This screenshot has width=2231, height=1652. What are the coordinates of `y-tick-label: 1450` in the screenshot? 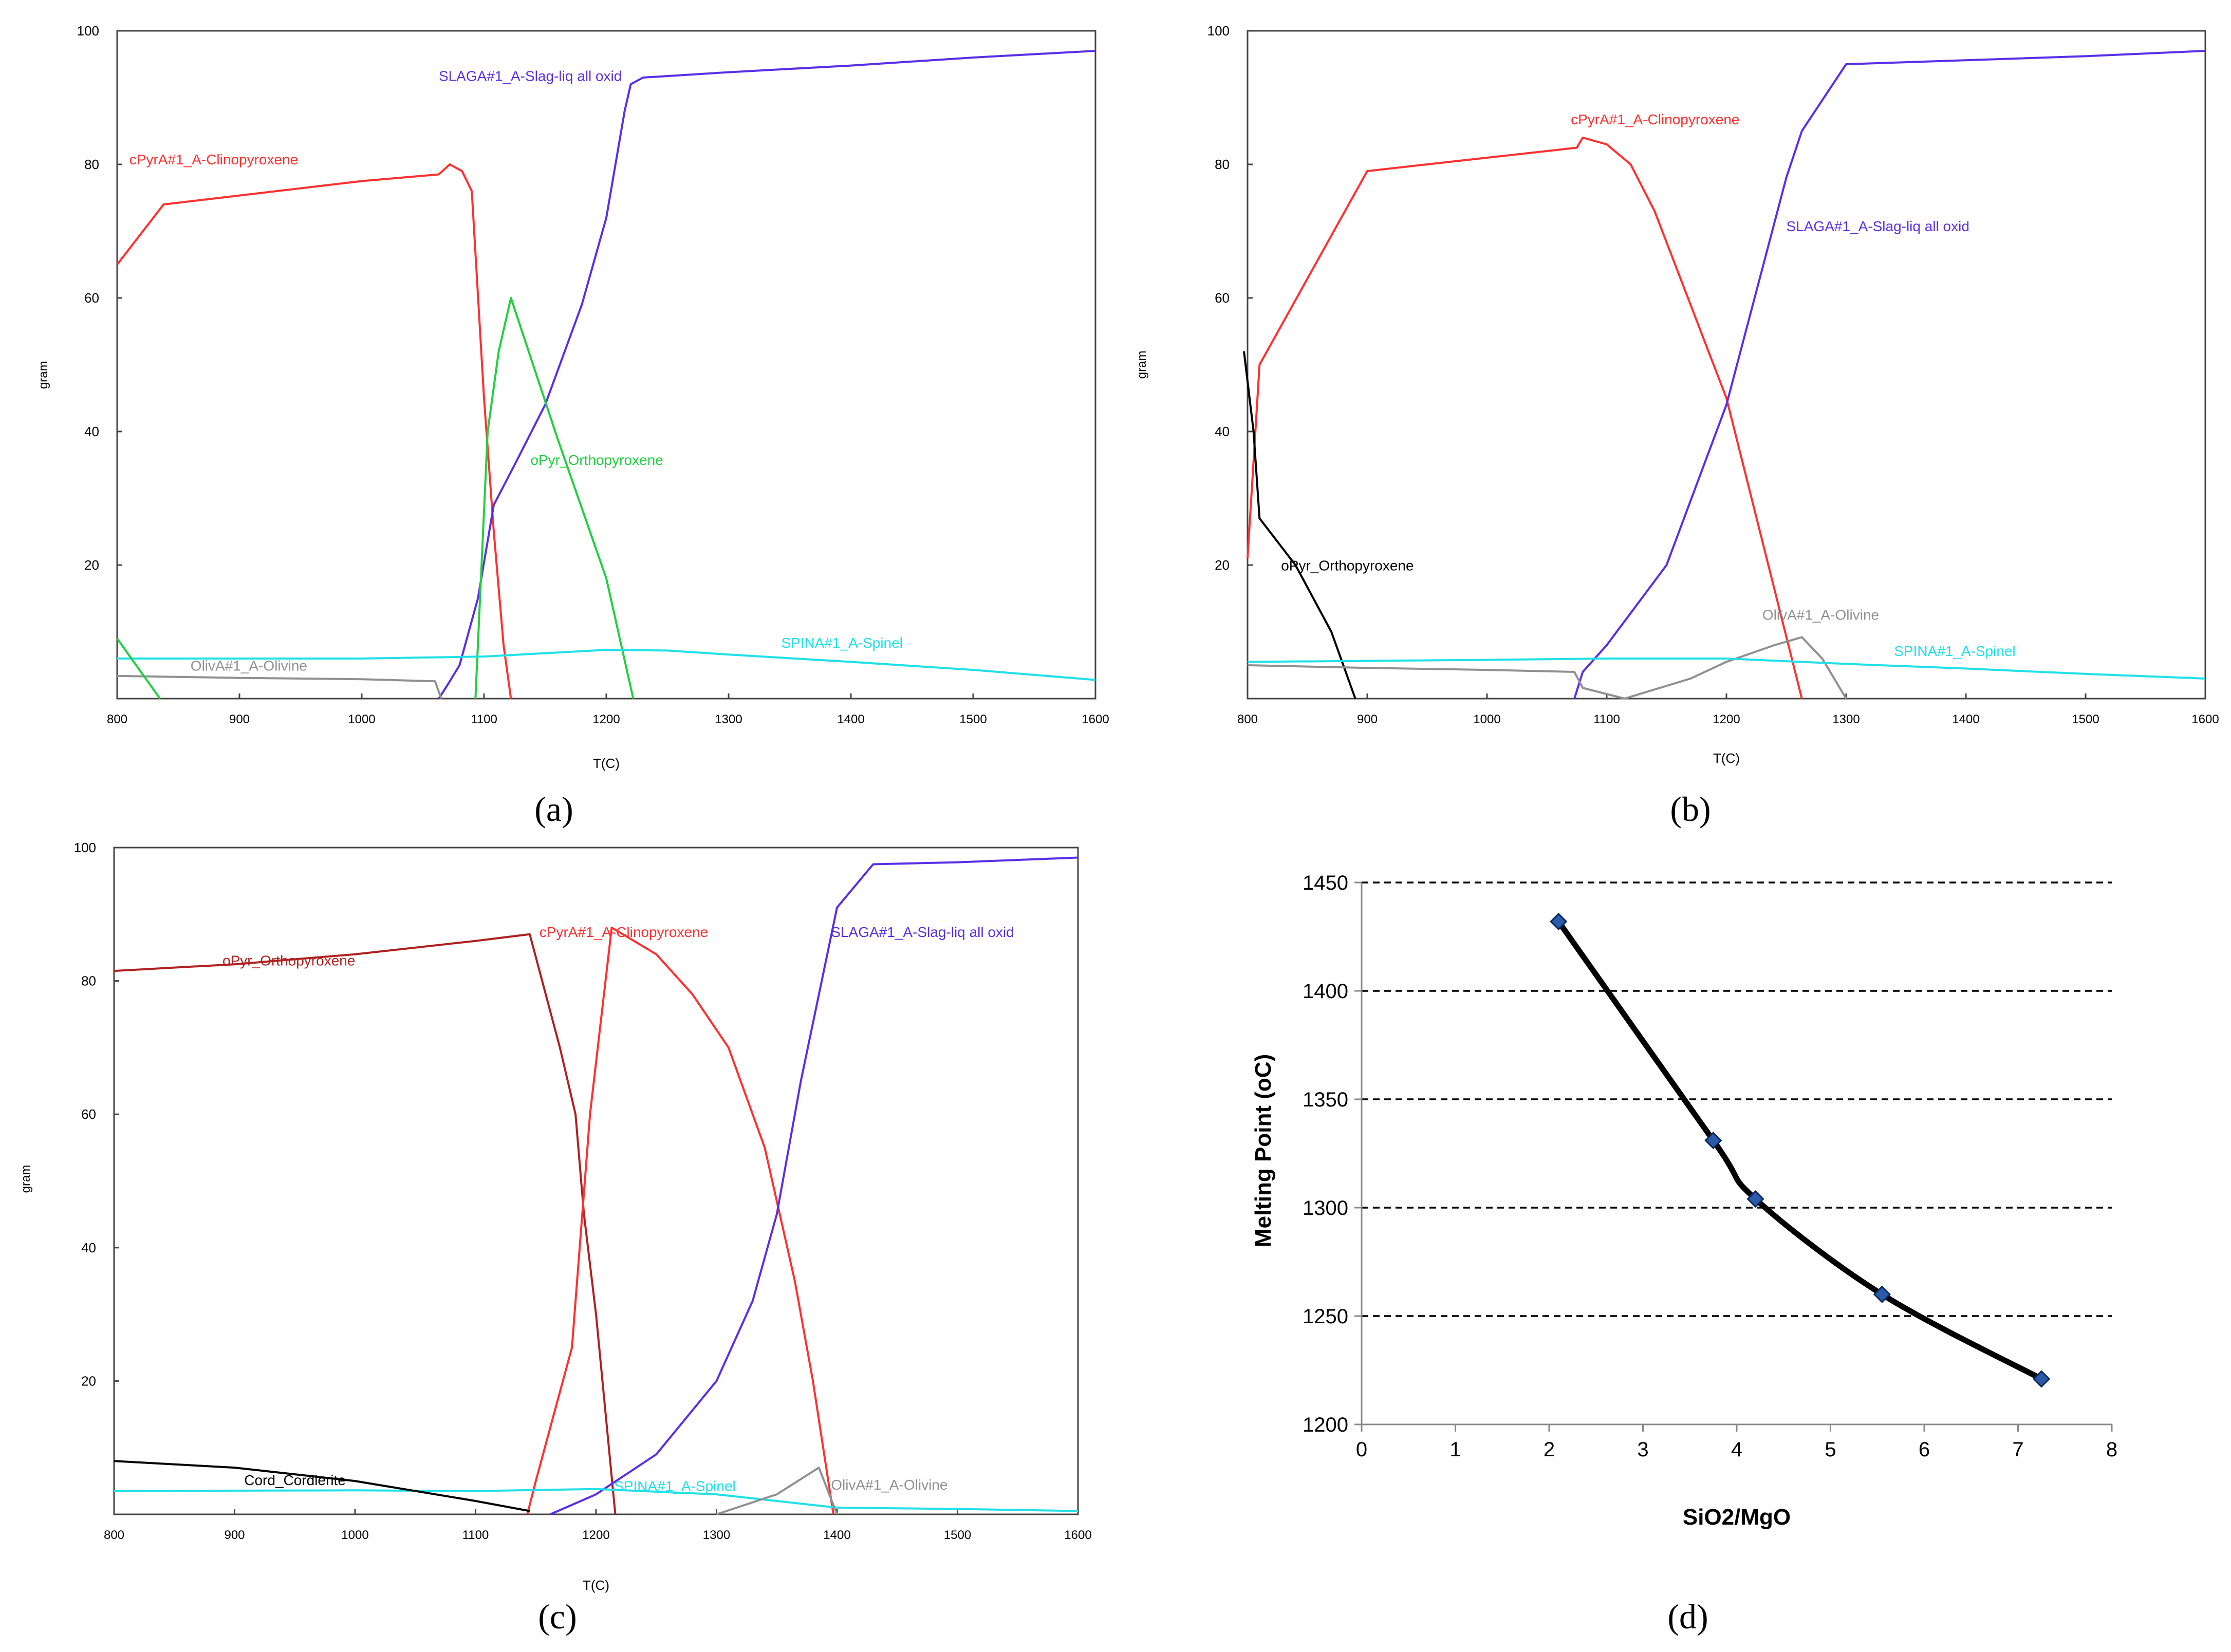 It's located at (1325, 883).